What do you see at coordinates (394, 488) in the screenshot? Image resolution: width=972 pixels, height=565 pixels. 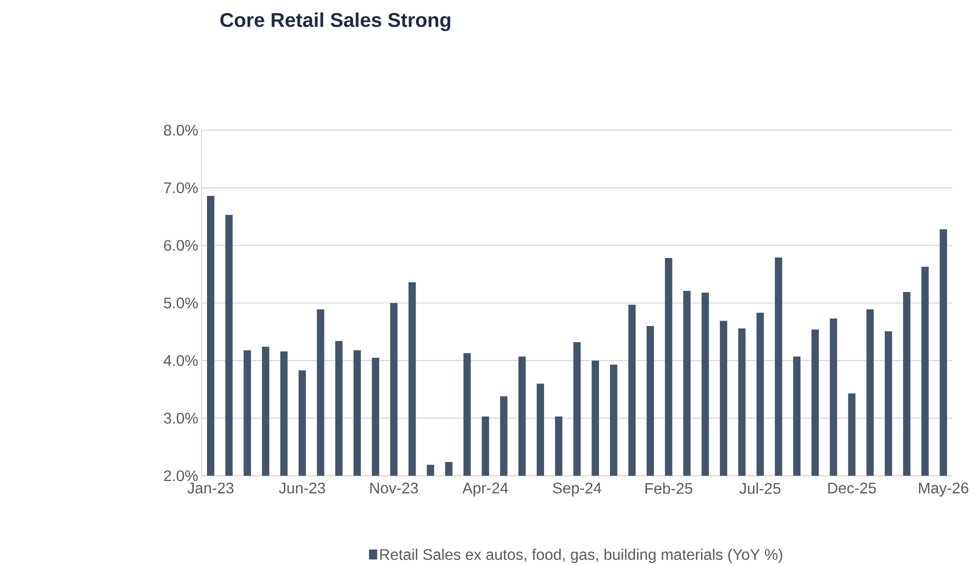 I see `x-tick-label: Nov-23` at bounding box center [394, 488].